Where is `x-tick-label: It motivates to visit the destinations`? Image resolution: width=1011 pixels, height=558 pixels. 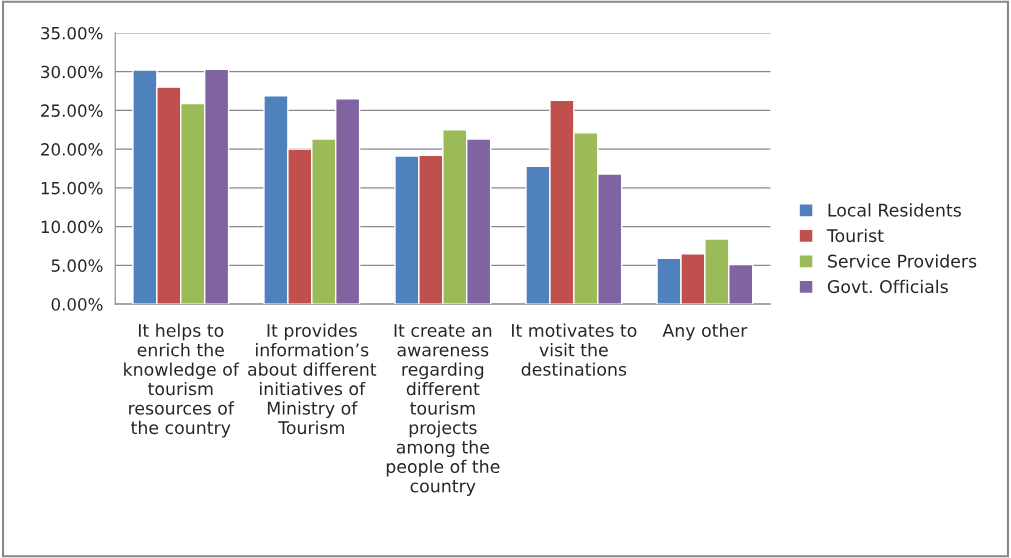
x-tick-label: It motivates to visit the destinations is located at coordinates (574, 349).